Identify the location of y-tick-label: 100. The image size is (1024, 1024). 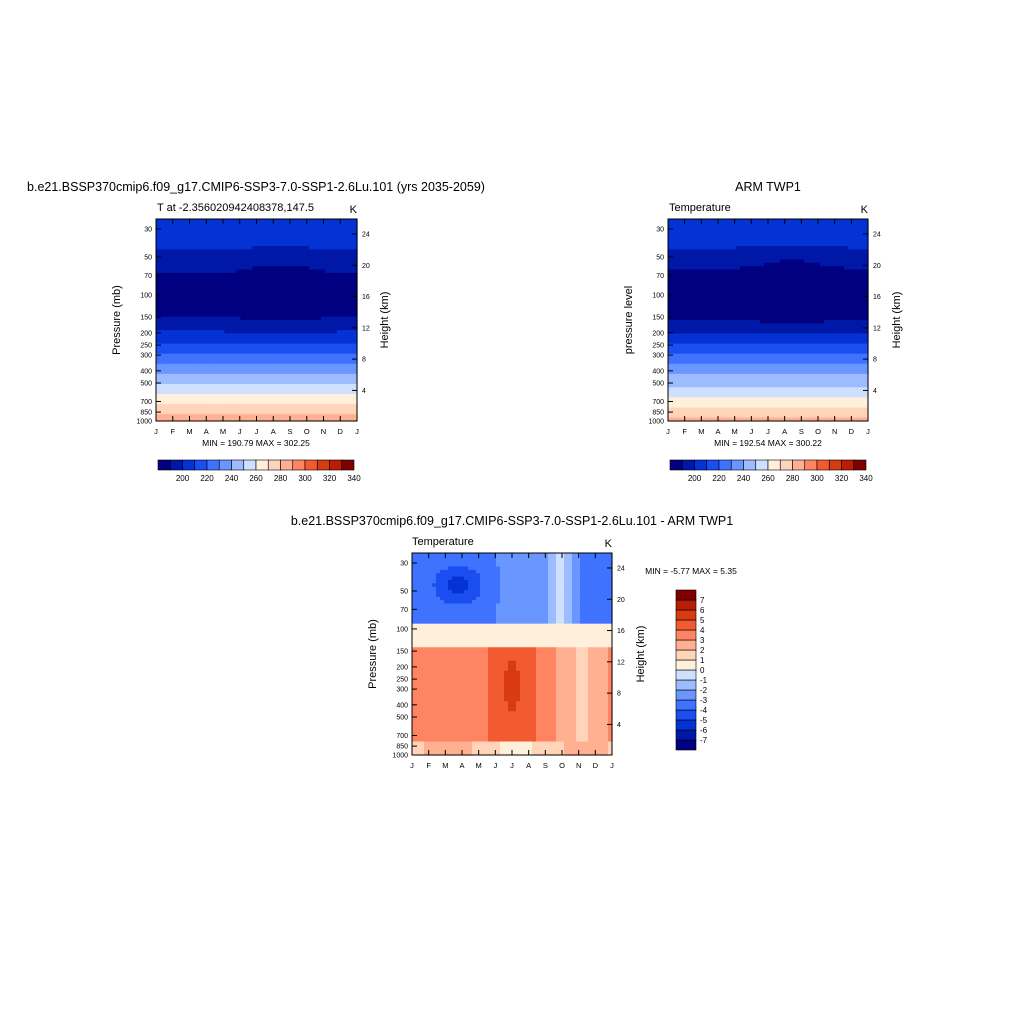
(146, 295).